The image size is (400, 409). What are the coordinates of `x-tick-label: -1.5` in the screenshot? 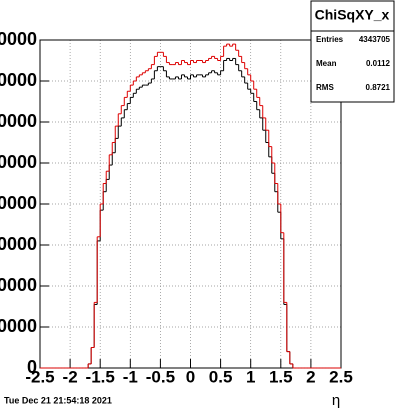 It's located at (100, 376).